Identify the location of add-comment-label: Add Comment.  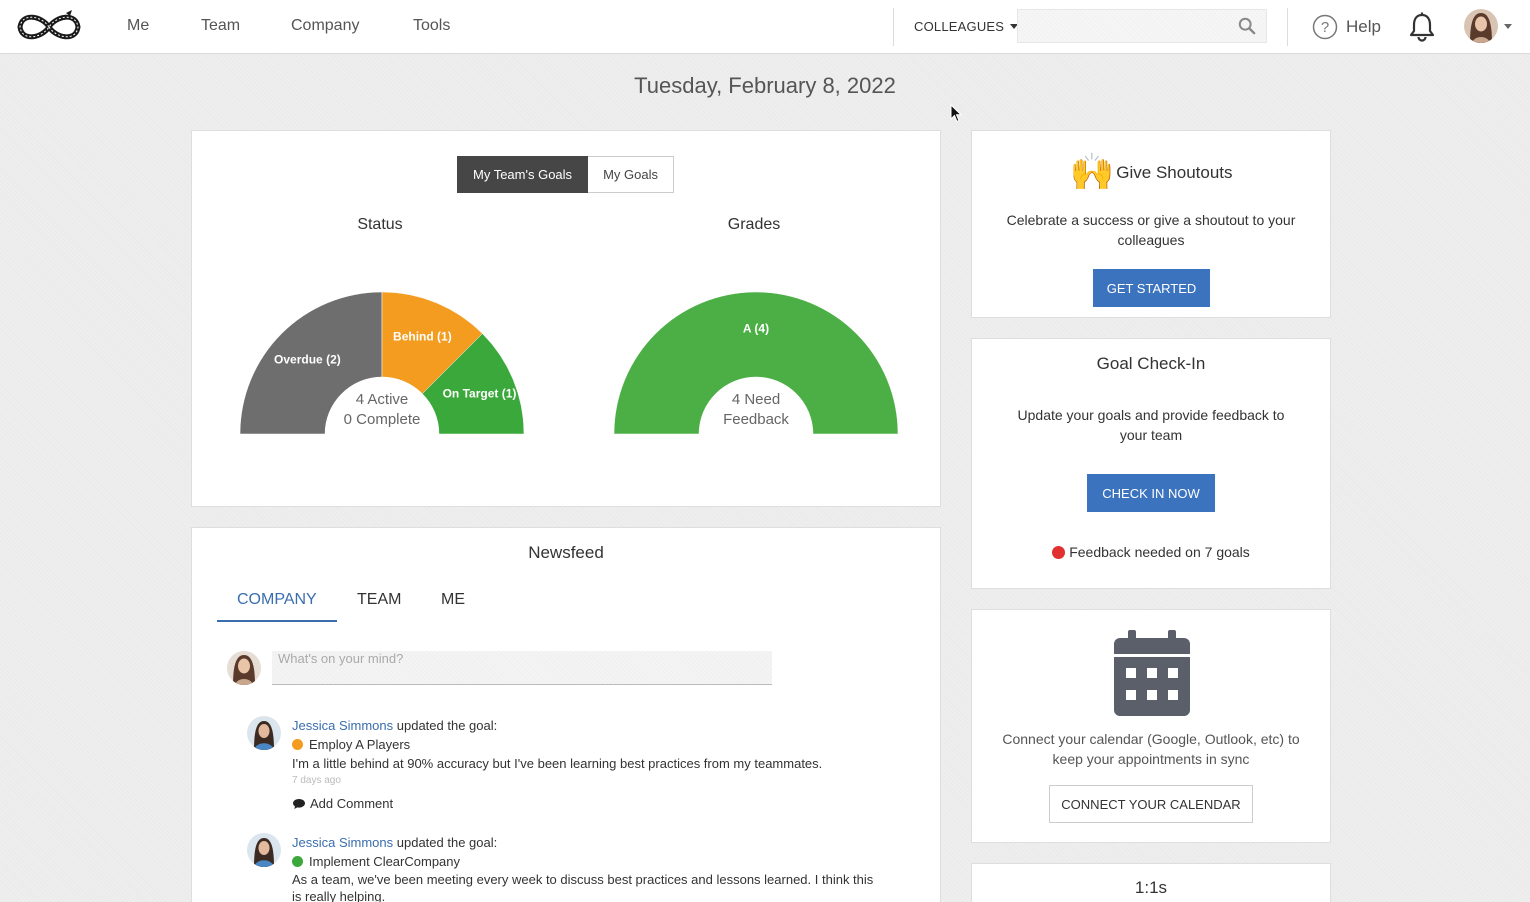
(352, 803).